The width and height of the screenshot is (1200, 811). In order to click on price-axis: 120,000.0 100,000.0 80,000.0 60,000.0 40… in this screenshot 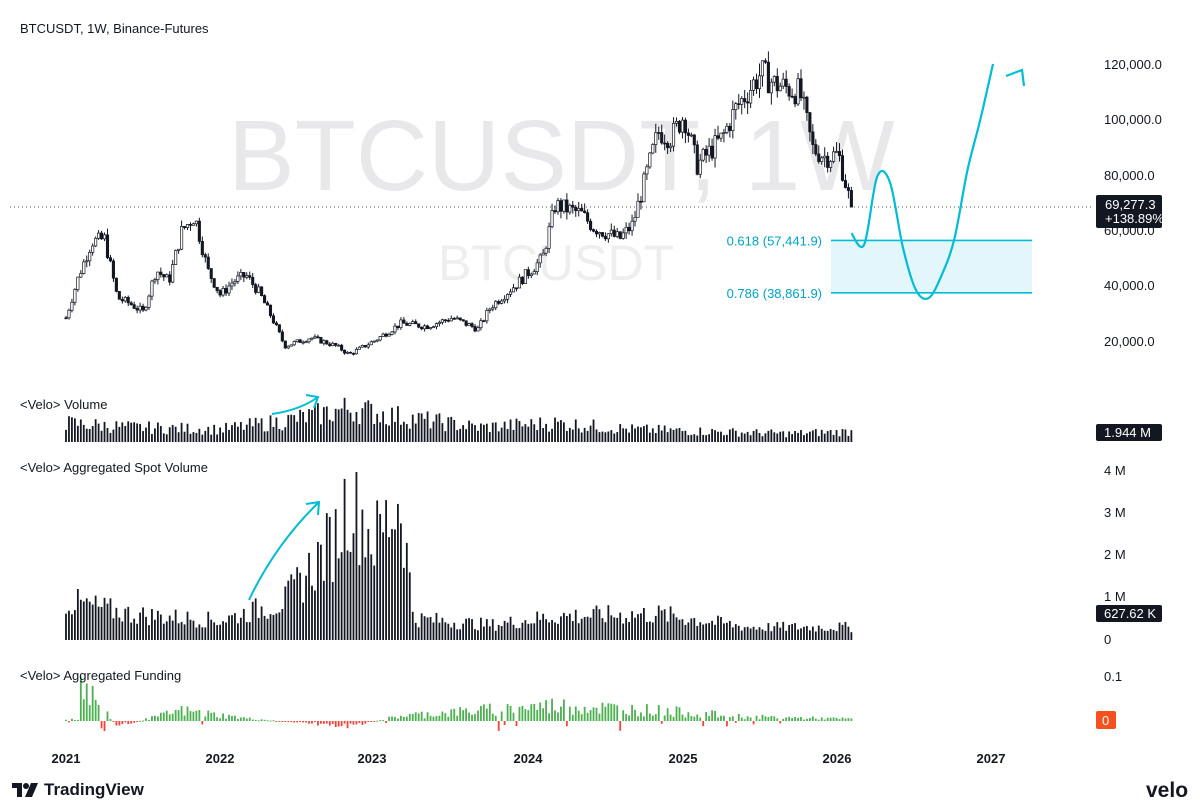, I will do `click(1133, 203)`.